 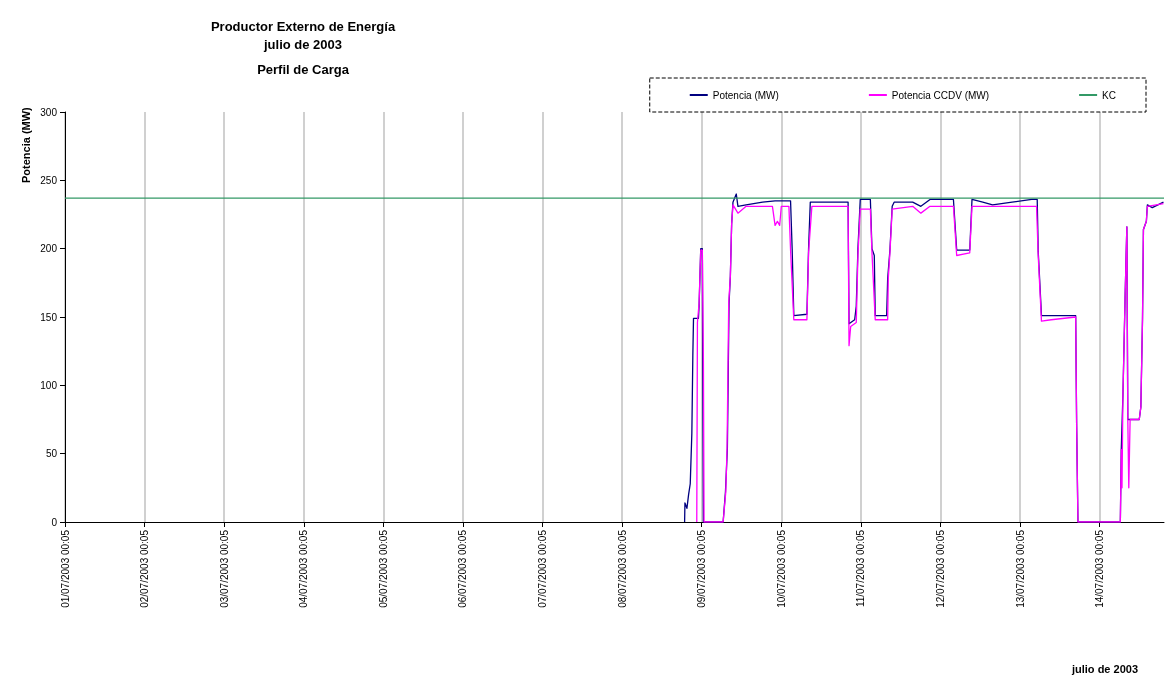 I want to click on x-tick-label: 02/07/2003 00:05, so click(x=145, y=568).